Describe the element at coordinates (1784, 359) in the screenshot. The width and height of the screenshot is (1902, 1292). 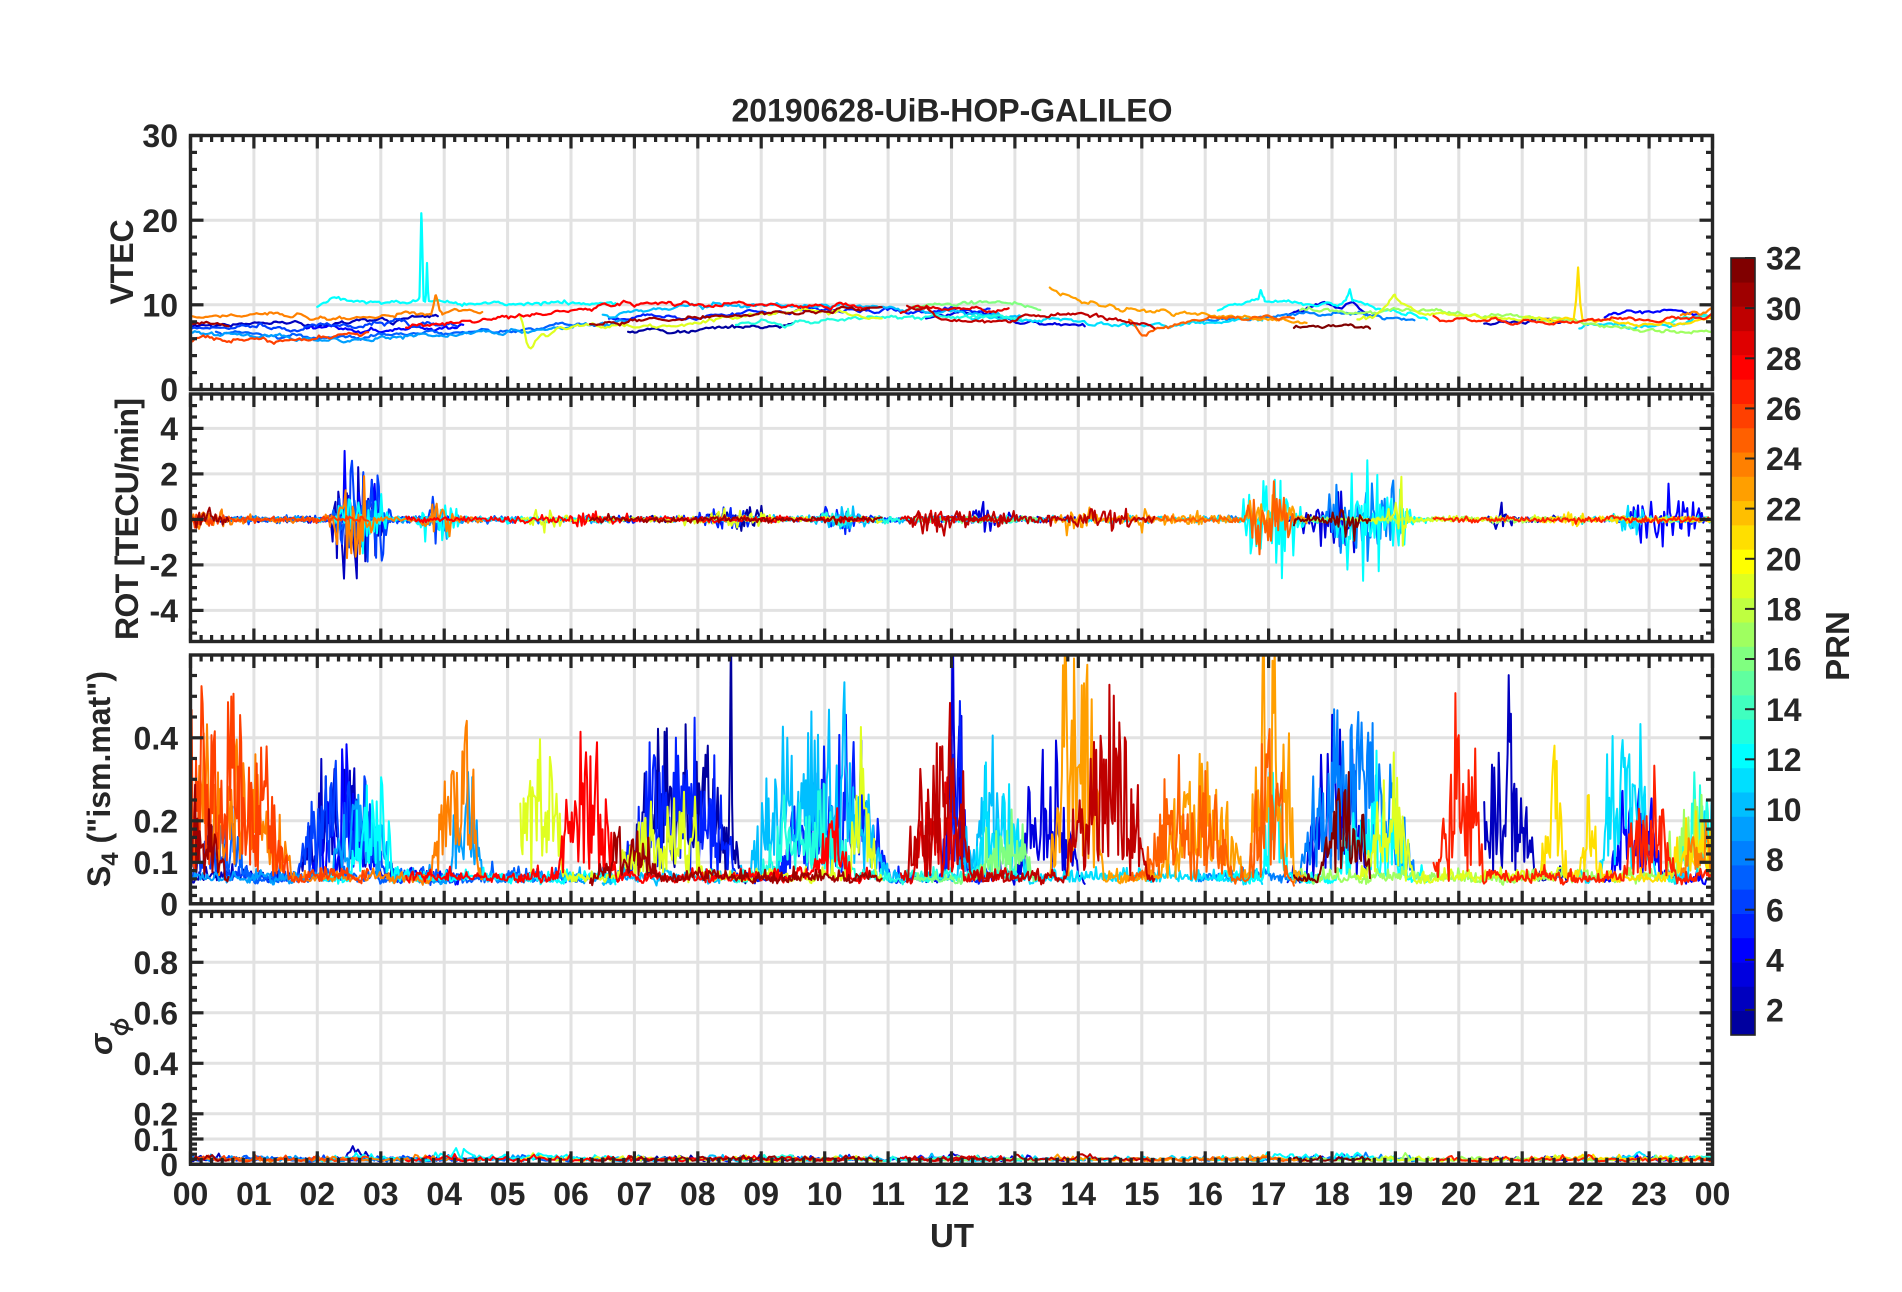
I see `svg-text: 28` at that location.